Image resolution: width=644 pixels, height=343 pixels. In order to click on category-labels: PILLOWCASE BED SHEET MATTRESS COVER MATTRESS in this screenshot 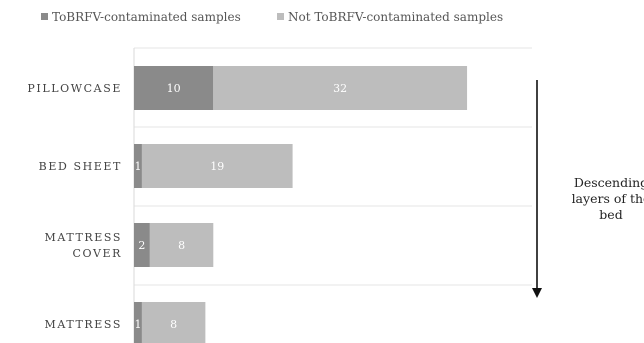, I will do `click(75, 206)`.